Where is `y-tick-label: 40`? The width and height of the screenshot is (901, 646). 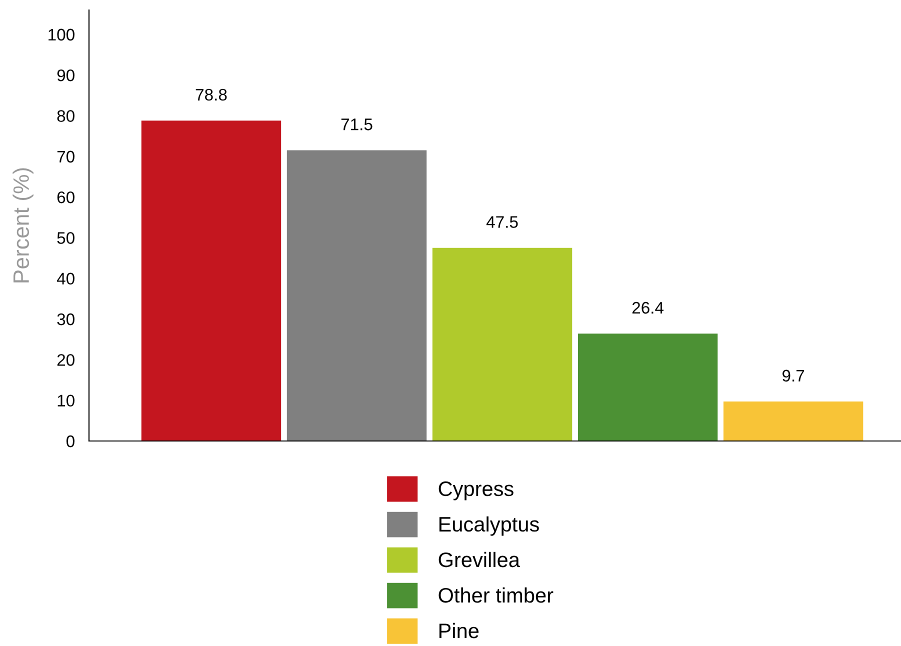
y-tick-label: 40 is located at coordinates (65, 278).